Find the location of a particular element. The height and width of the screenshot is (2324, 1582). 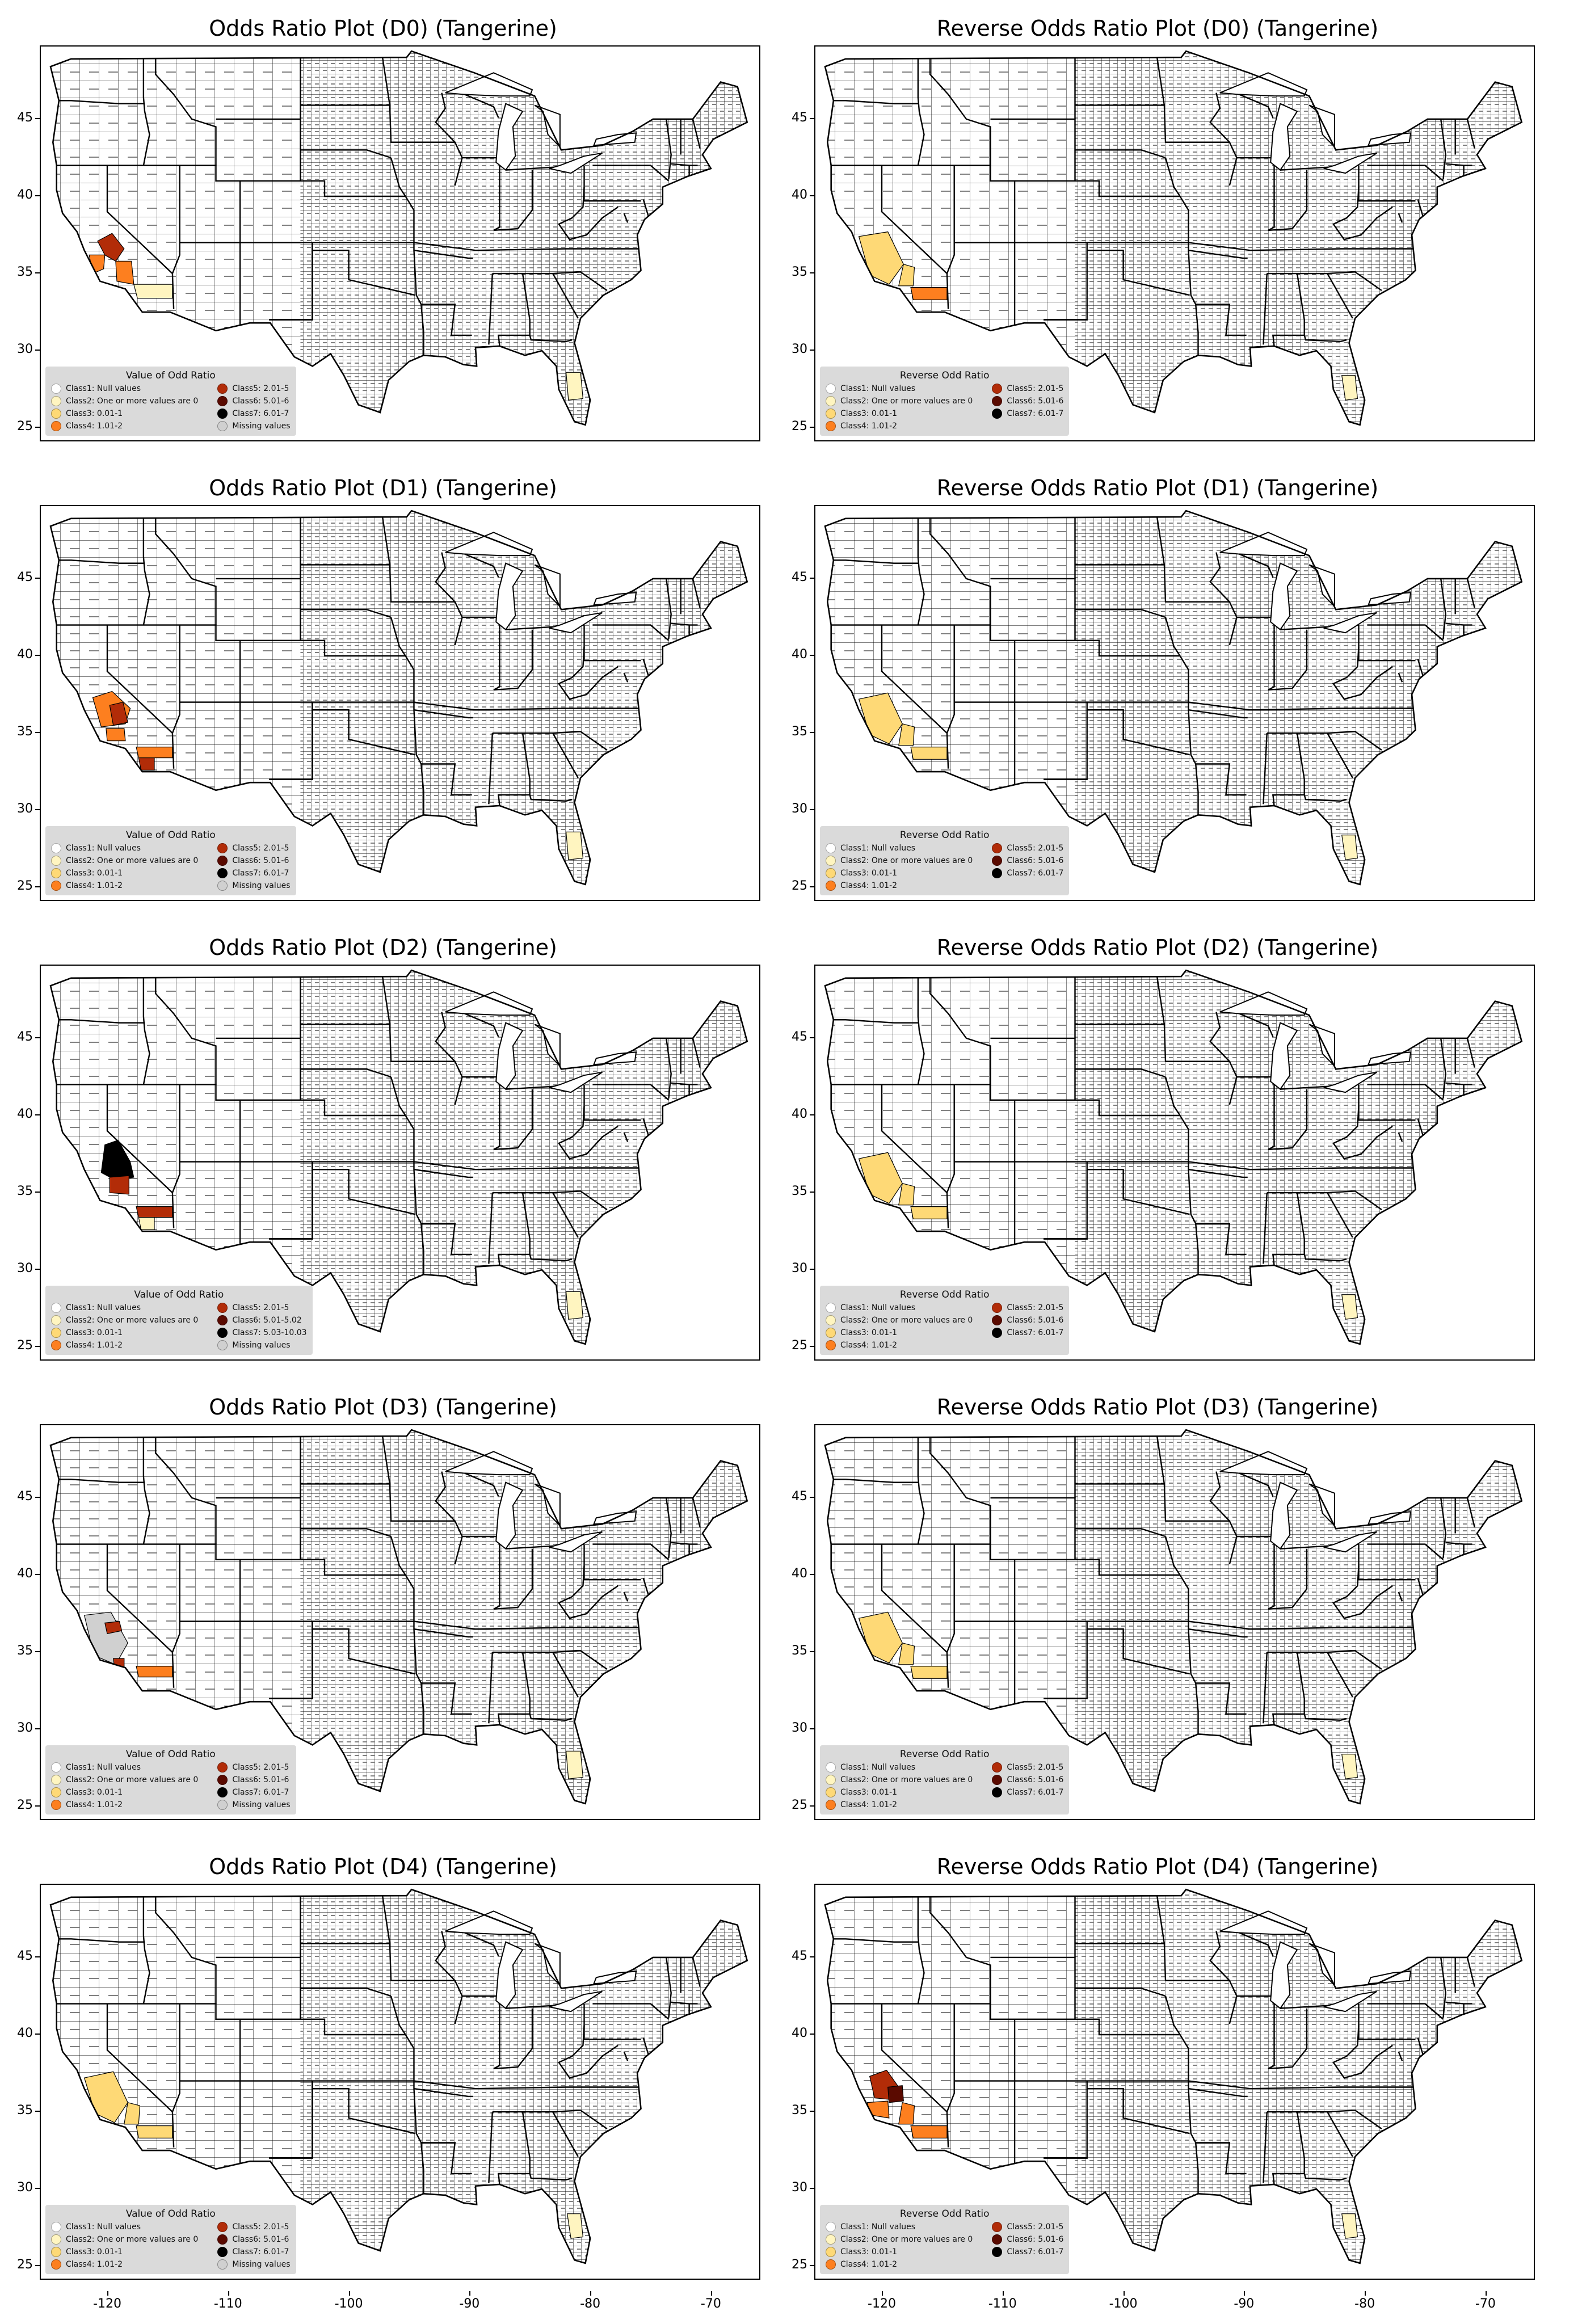

legend-label: Class2: One or more values are 0 is located at coordinates (132, 2239).